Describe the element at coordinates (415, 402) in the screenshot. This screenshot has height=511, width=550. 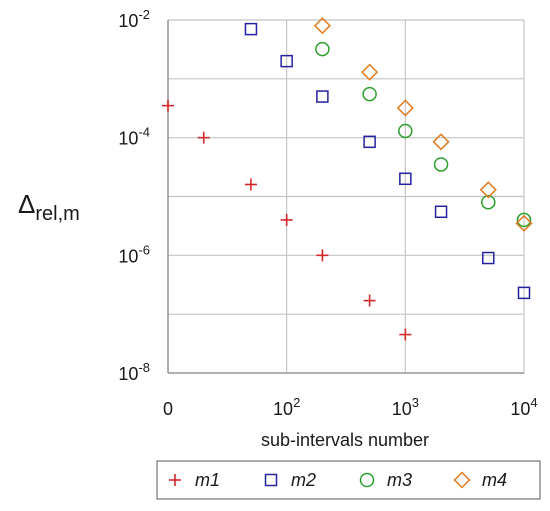
I see `x-tick-label-exponent: 3` at that location.